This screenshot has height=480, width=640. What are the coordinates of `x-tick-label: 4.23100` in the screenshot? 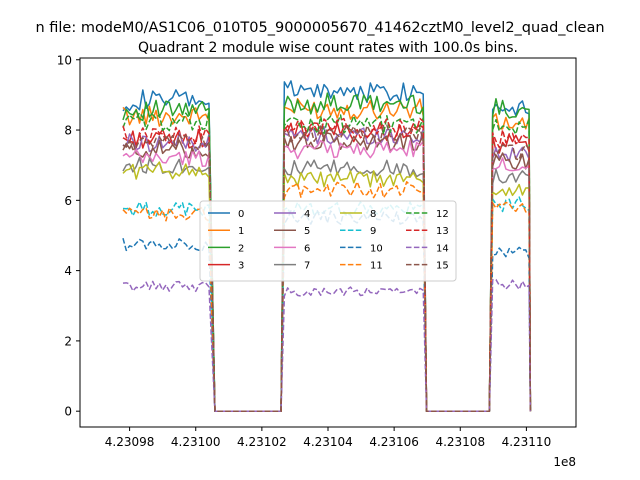 It's located at (196, 442).